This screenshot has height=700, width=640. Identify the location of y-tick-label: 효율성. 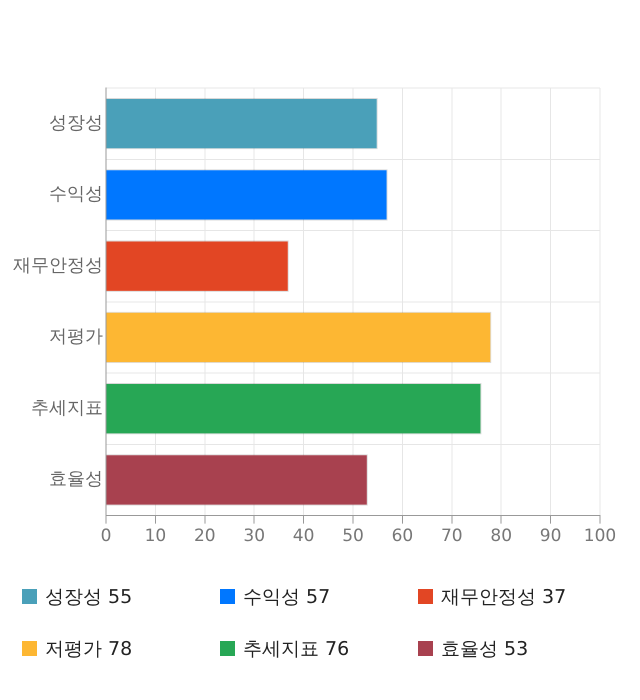
(76, 479).